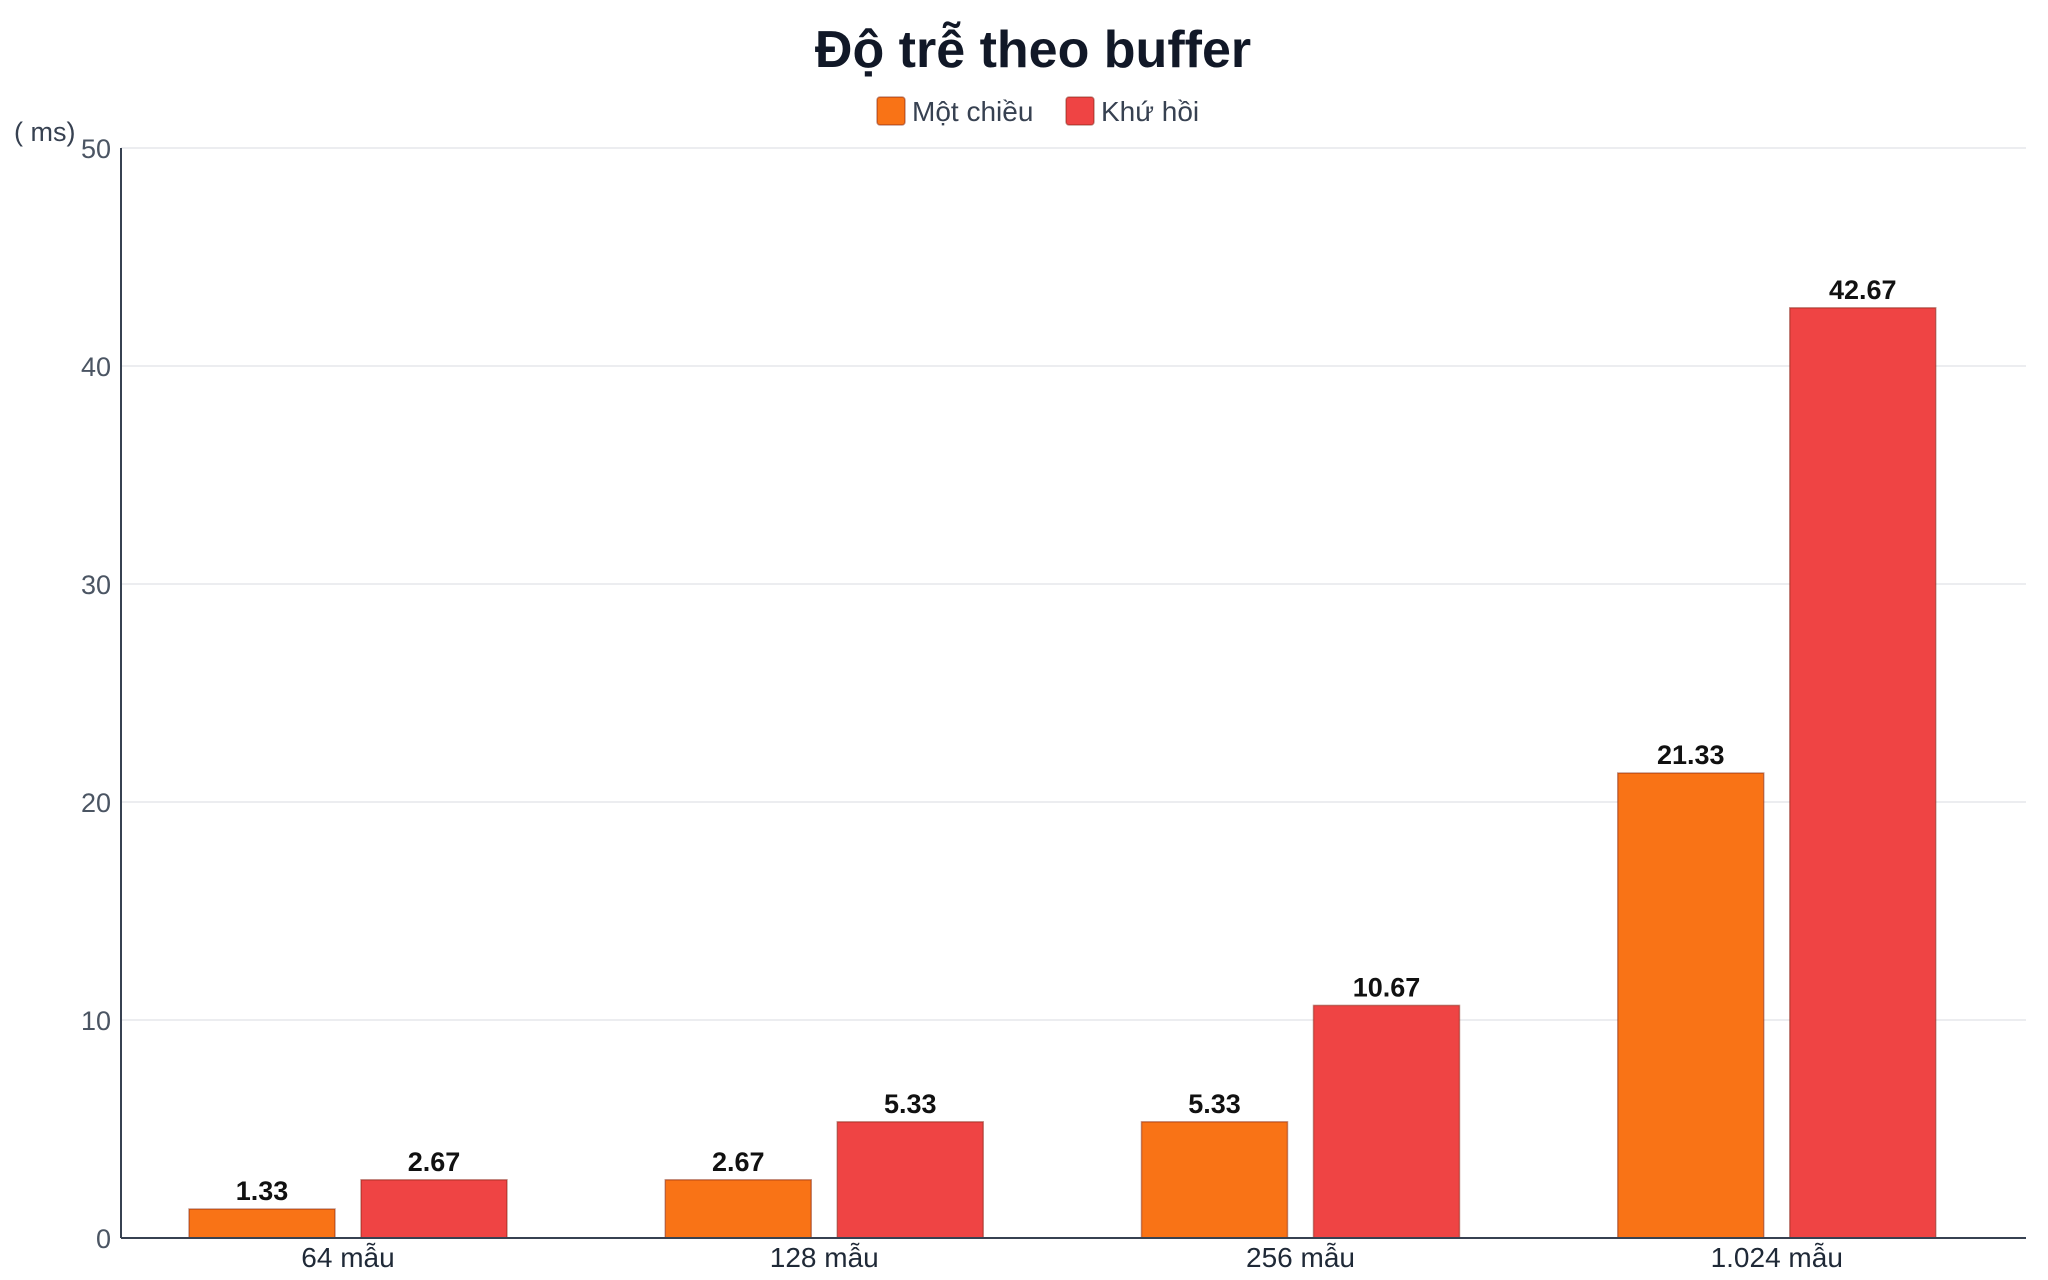 The image size is (2048, 1280). Describe the element at coordinates (824, 1257) in the screenshot. I see `x-tick-label: 128 mẫu` at that location.